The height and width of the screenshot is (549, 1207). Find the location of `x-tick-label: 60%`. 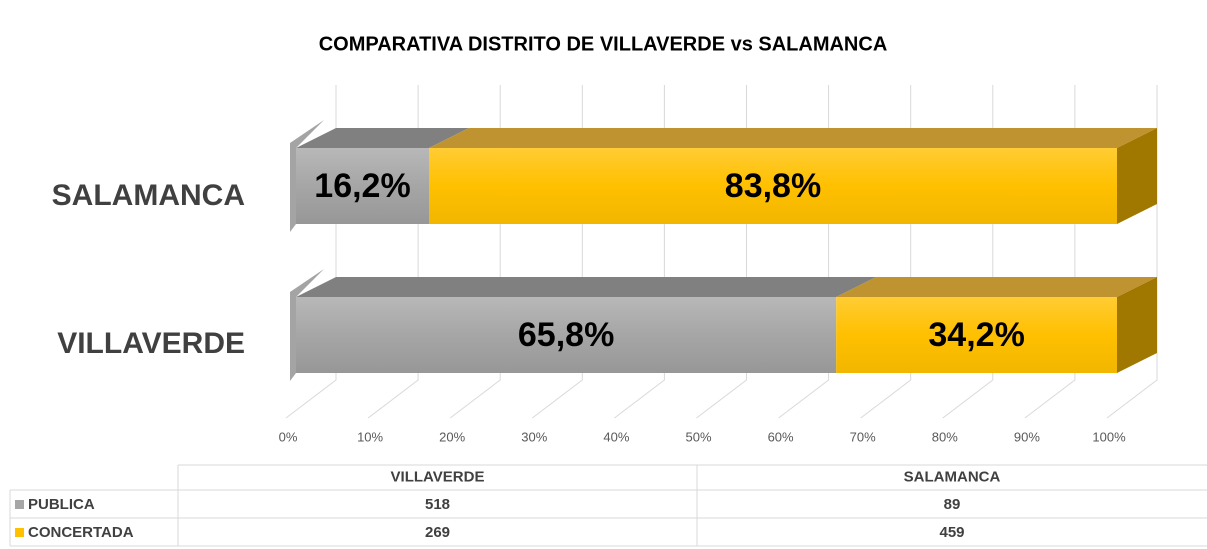

x-tick-label: 60% is located at coordinates (781, 436).